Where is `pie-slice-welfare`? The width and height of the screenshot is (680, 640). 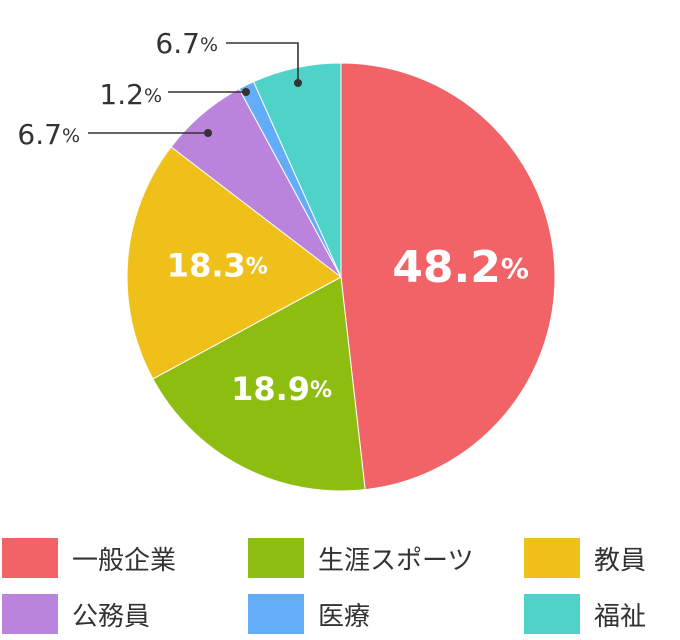 pie-slice-welfare is located at coordinates (297, 170).